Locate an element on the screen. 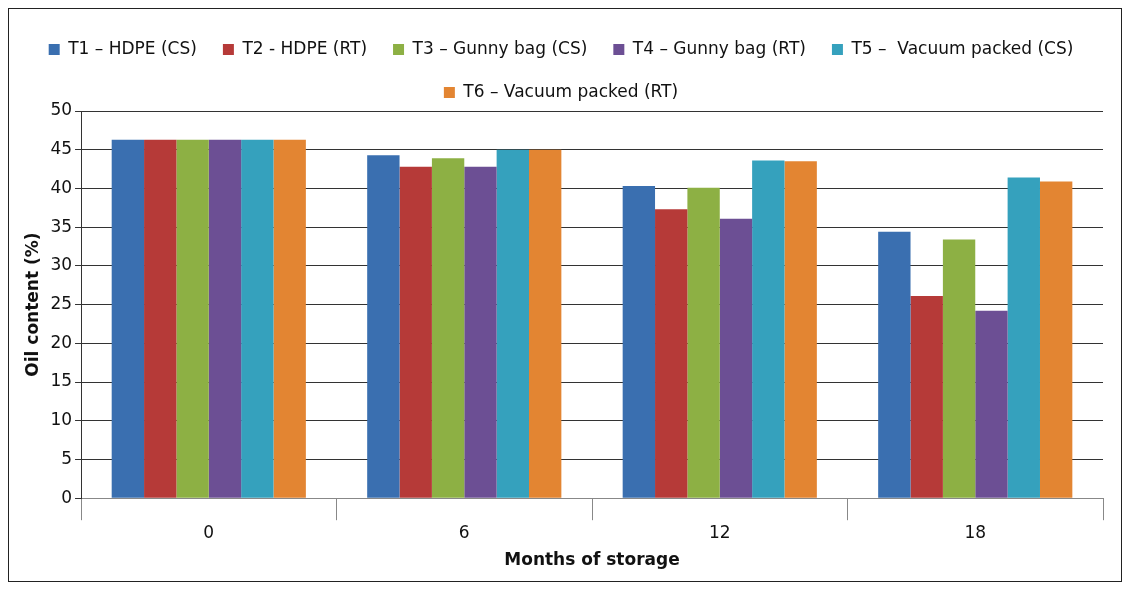 This screenshot has height=591, width=1132. y-tick-label: 35 is located at coordinates (61, 225).